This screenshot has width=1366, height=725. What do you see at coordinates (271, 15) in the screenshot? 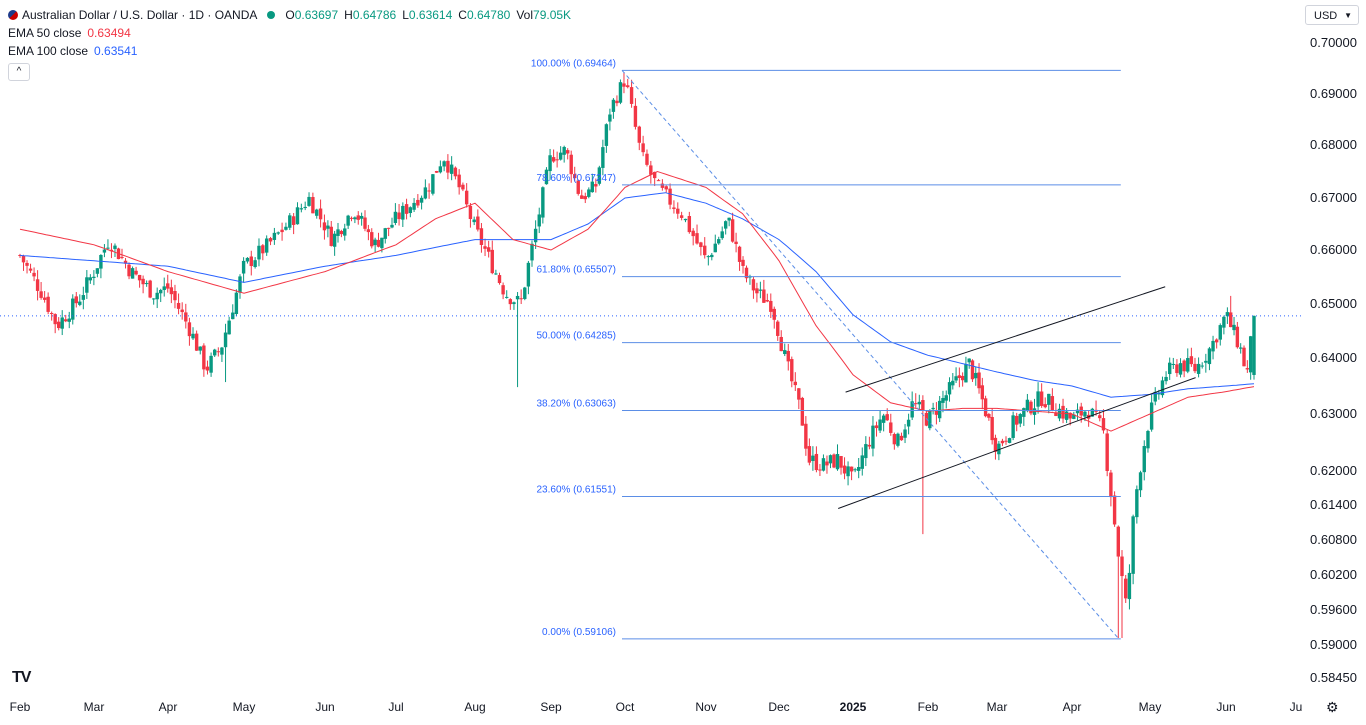
I see `market-status-dot` at bounding box center [271, 15].